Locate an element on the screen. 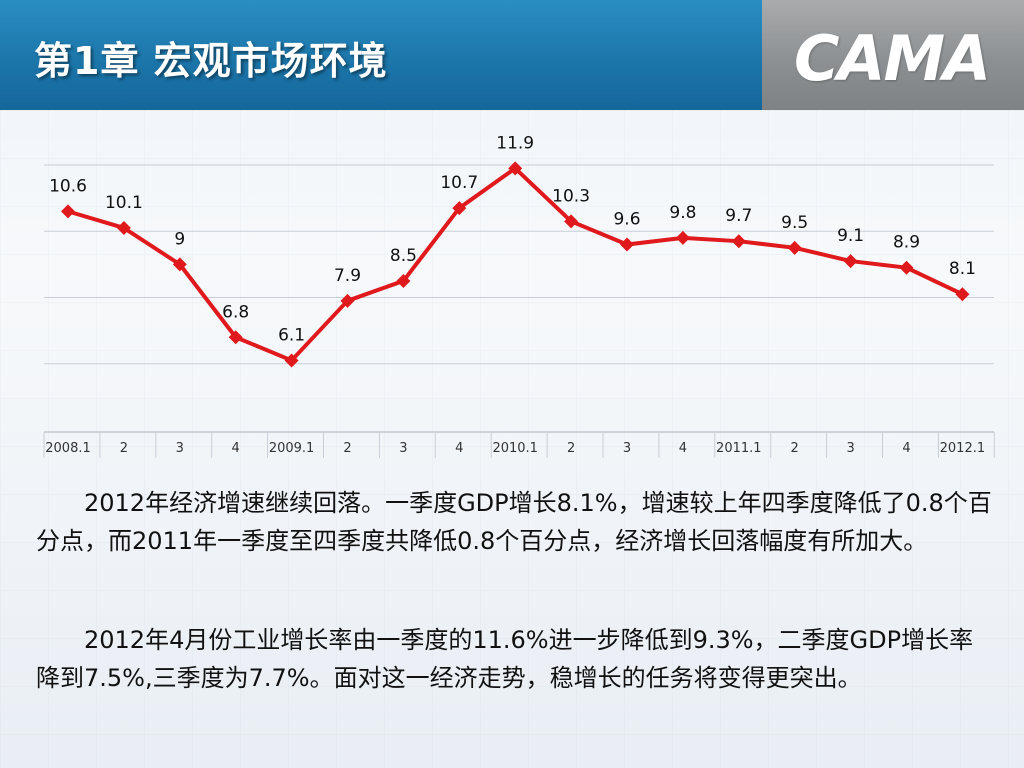 This screenshot has height=768, width=1024. x-tick-label: 2011.1 is located at coordinates (739, 448).